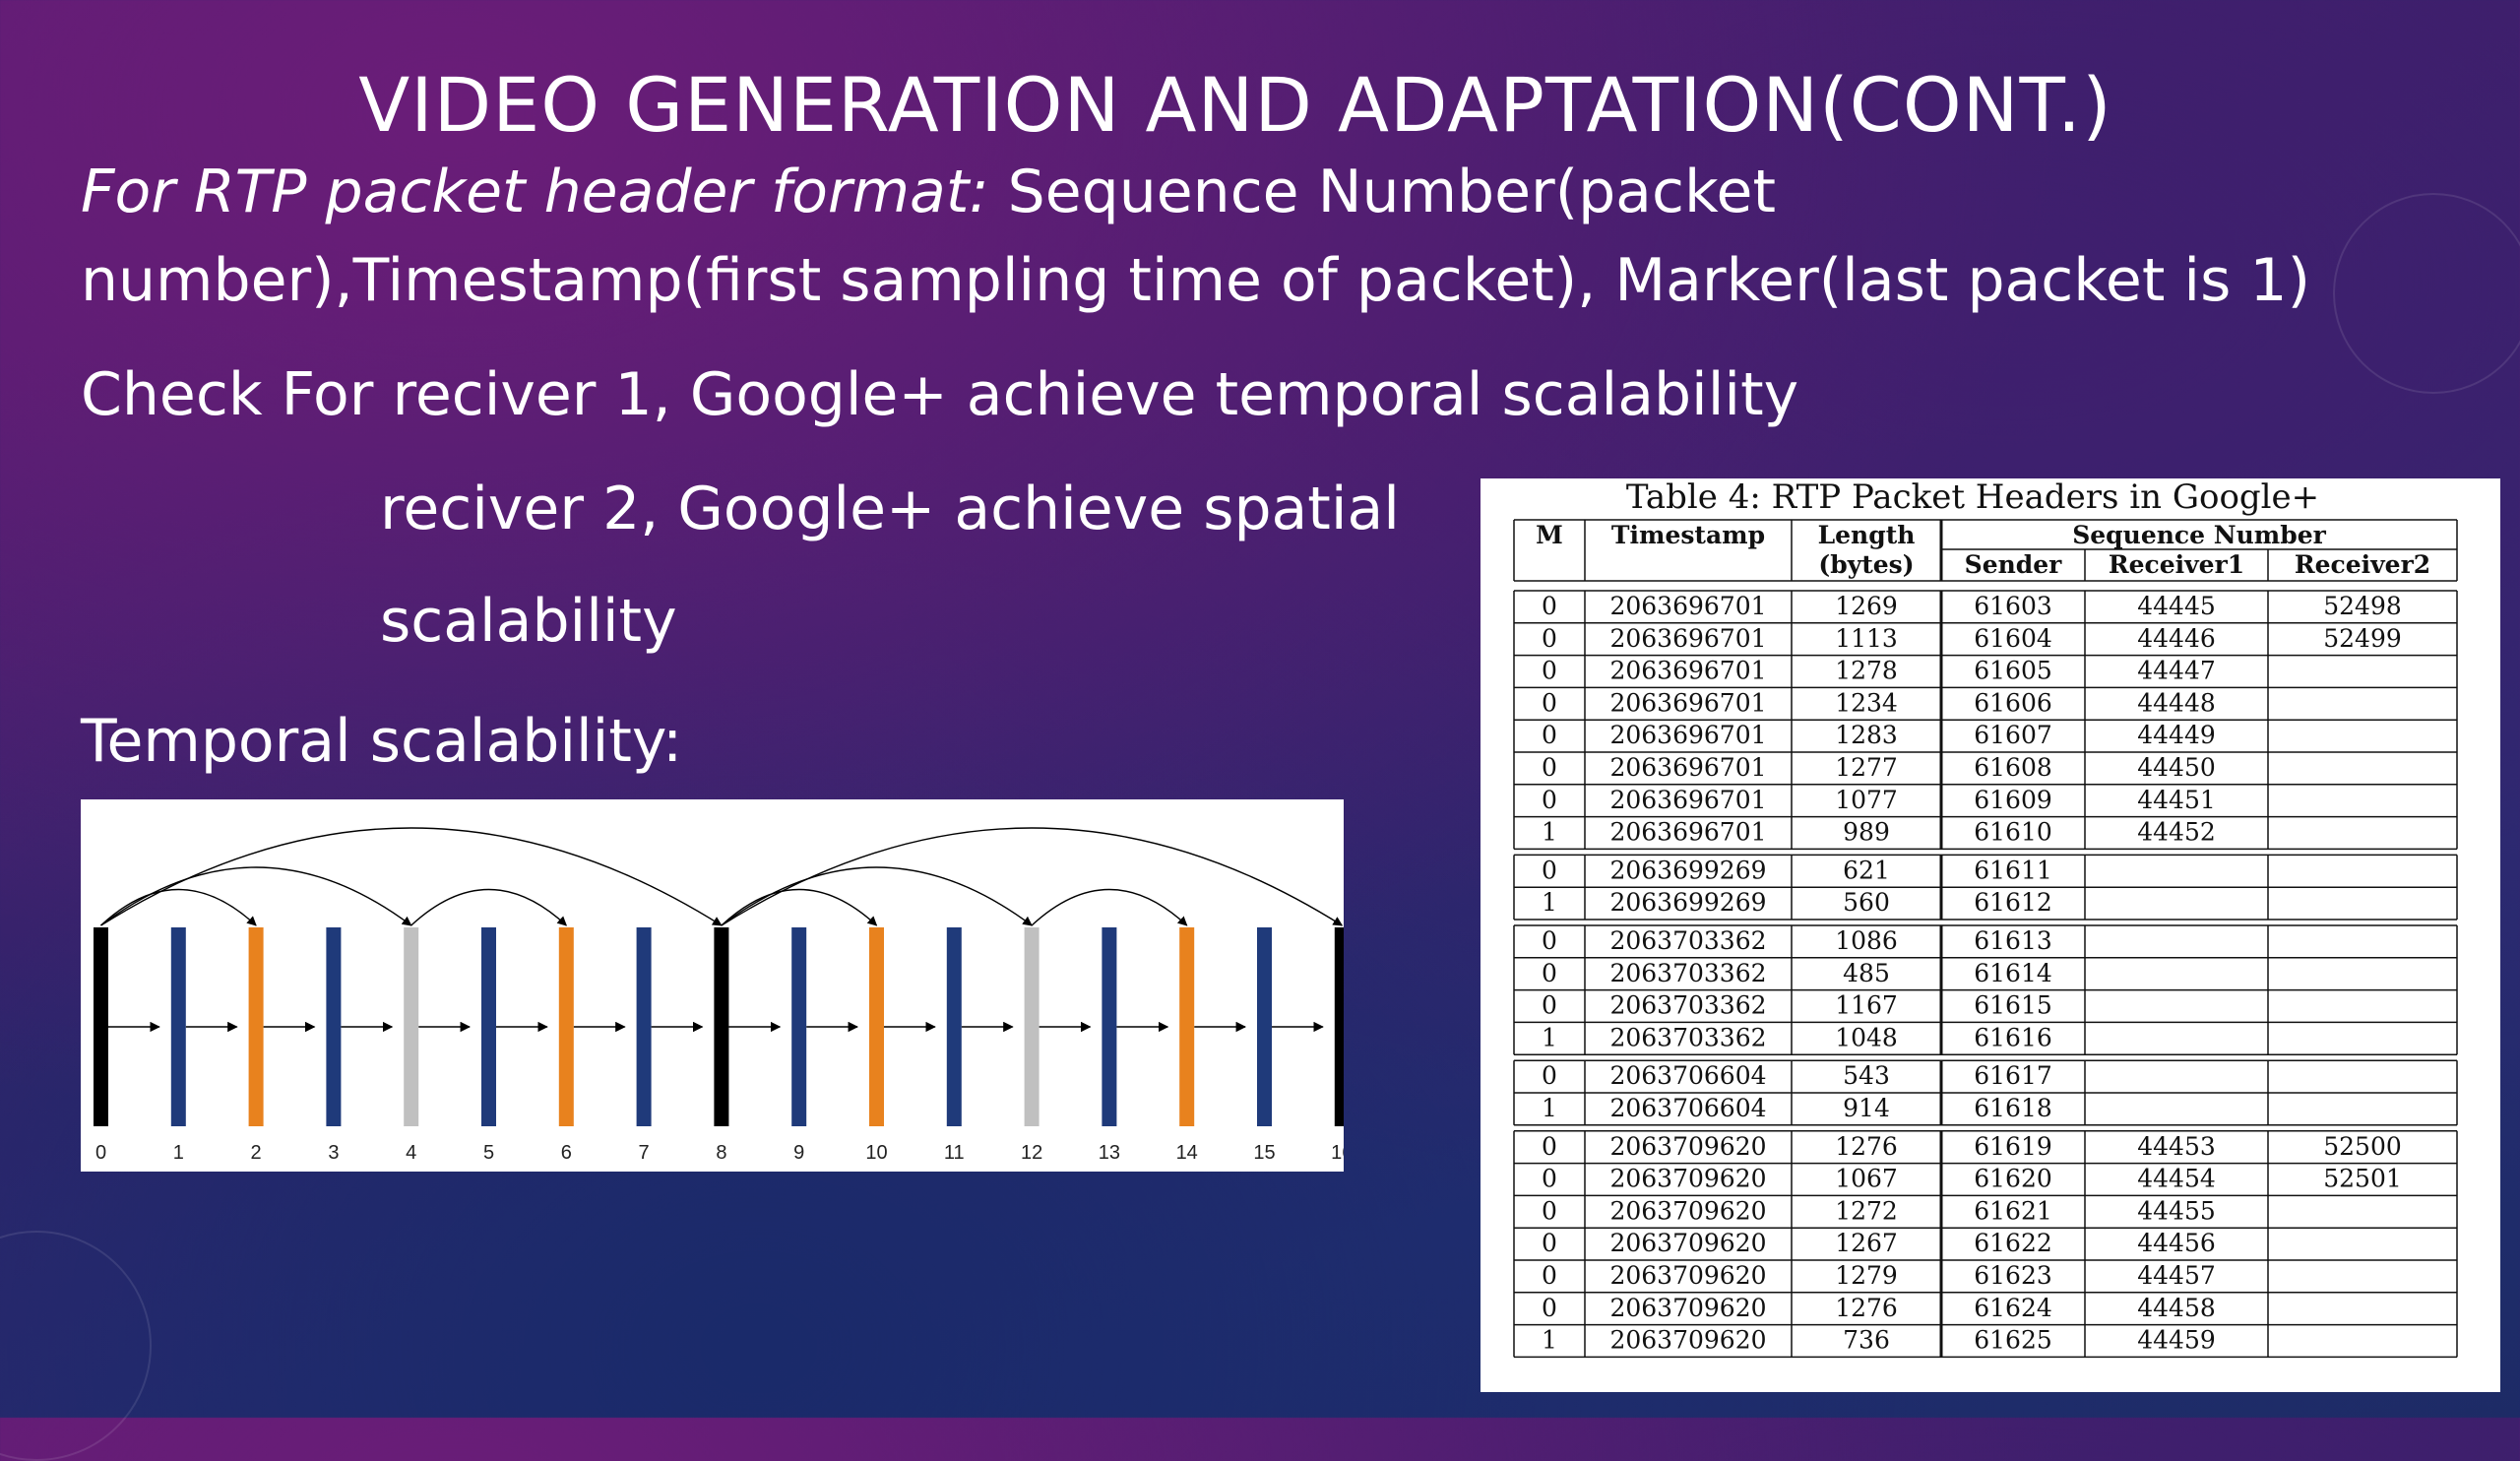 This screenshot has height=1461, width=2520. Describe the element at coordinates (2176, 638) in the screenshot. I see `cell-receiver1: 44446` at that location.